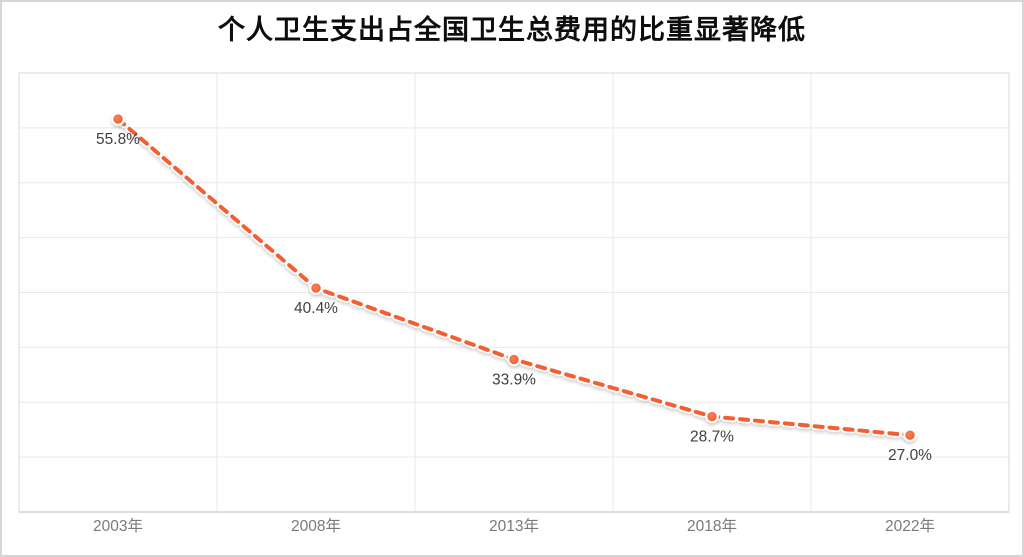  Describe the element at coordinates (316, 526) in the screenshot. I see `x-axis-tick-label: 2008年` at that location.